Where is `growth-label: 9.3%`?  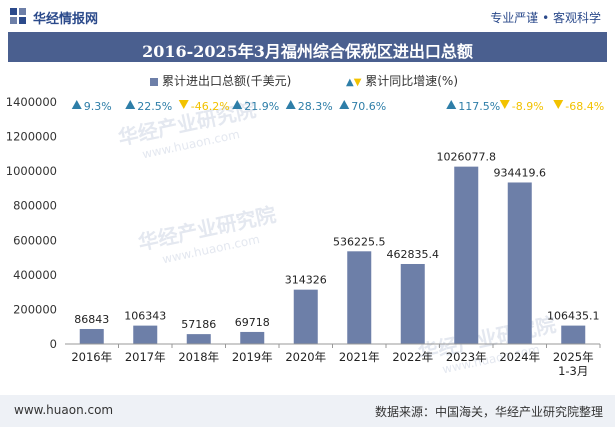
growth-label: 9.3% is located at coordinates (98, 106).